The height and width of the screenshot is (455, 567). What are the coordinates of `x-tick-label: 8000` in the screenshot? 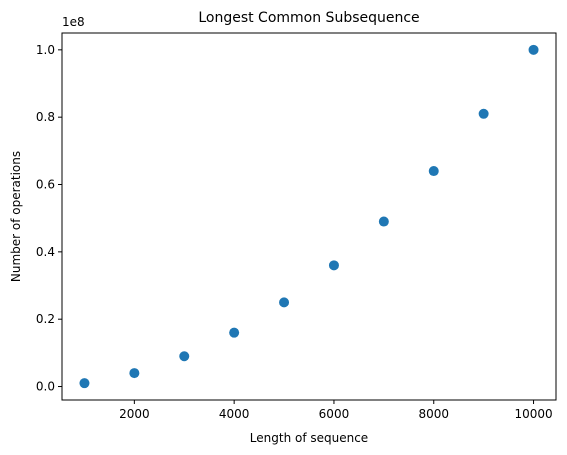 It's located at (433, 414).